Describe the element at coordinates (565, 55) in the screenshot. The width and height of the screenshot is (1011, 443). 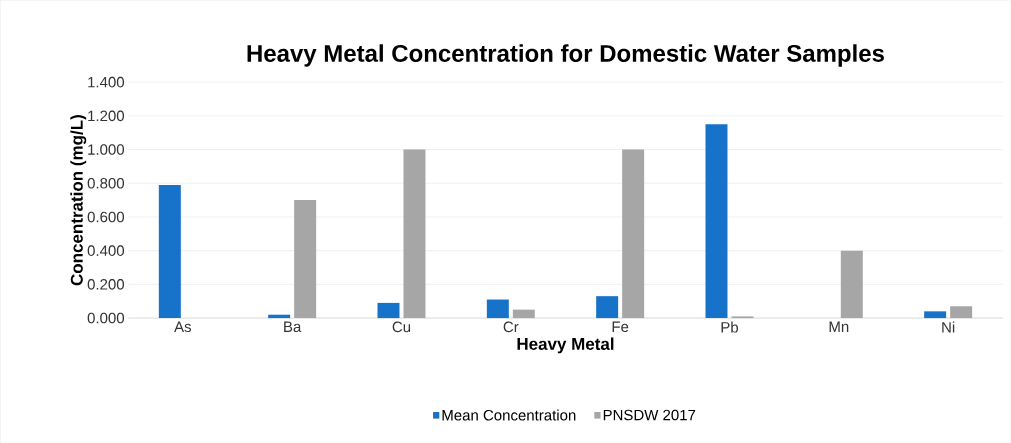
I see `chart-title: Heavy Metal Concentration for Domestic Water Samples` at that location.